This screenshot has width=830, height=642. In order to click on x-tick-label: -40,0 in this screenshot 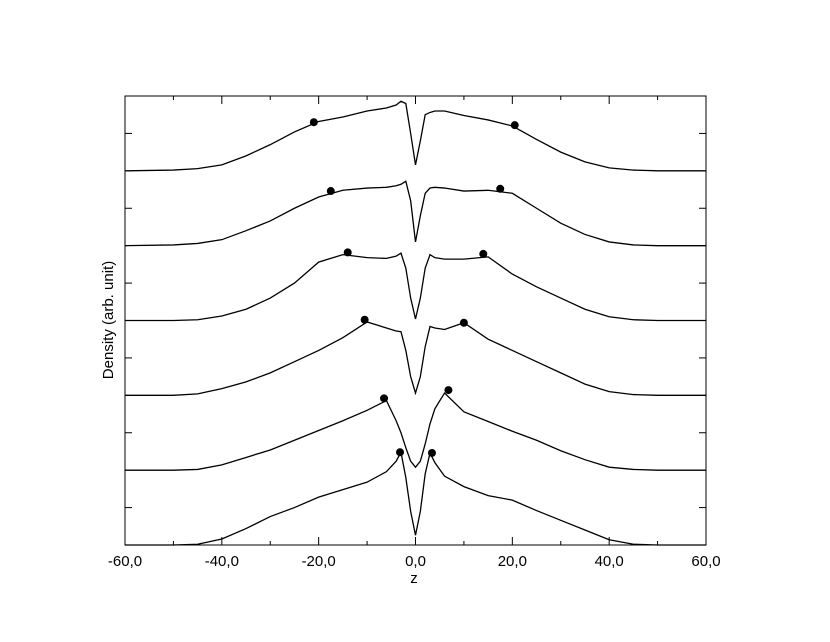, I will do `click(222, 561)`.